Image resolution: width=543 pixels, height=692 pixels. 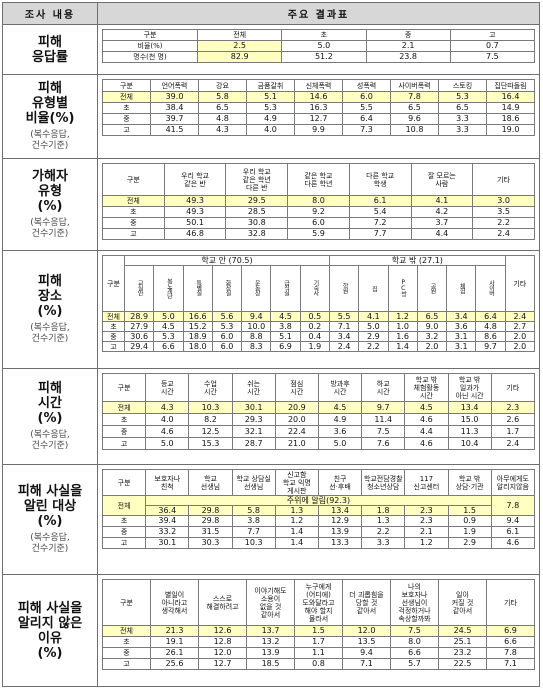 I want to click on s5-row-label: 중, so click(x=124, y=431).